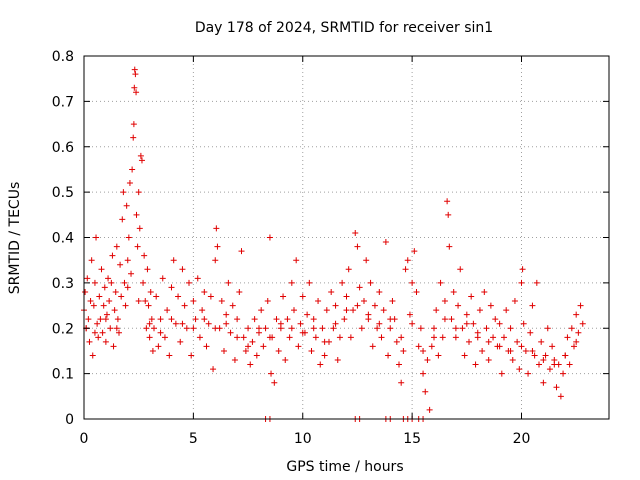  Describe the element at coordinates (522, 439) in the screenshot. I see `x-tick-label: 20` at that location.